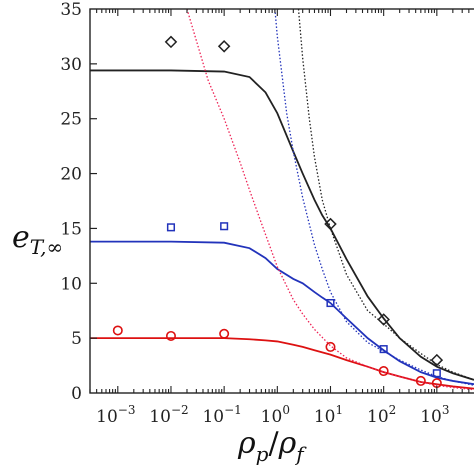 The height and width of the screenshot is (474, 474). What do you see at coordinates (275, 415) in the screenshot?
I see `x-tick-label: 10⁰` at bounding box center [275, 415].